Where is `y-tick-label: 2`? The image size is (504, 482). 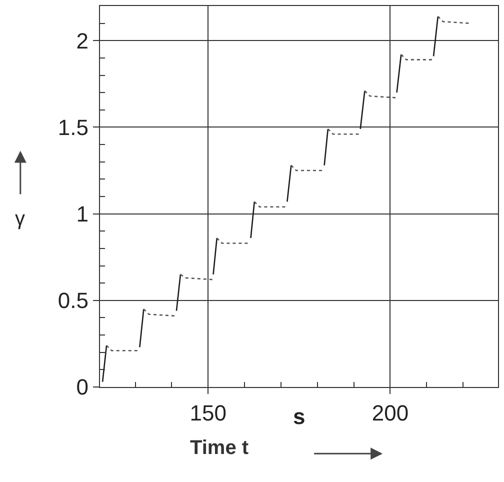 y-tick-label: 2 is located at coordinates (82, 41).